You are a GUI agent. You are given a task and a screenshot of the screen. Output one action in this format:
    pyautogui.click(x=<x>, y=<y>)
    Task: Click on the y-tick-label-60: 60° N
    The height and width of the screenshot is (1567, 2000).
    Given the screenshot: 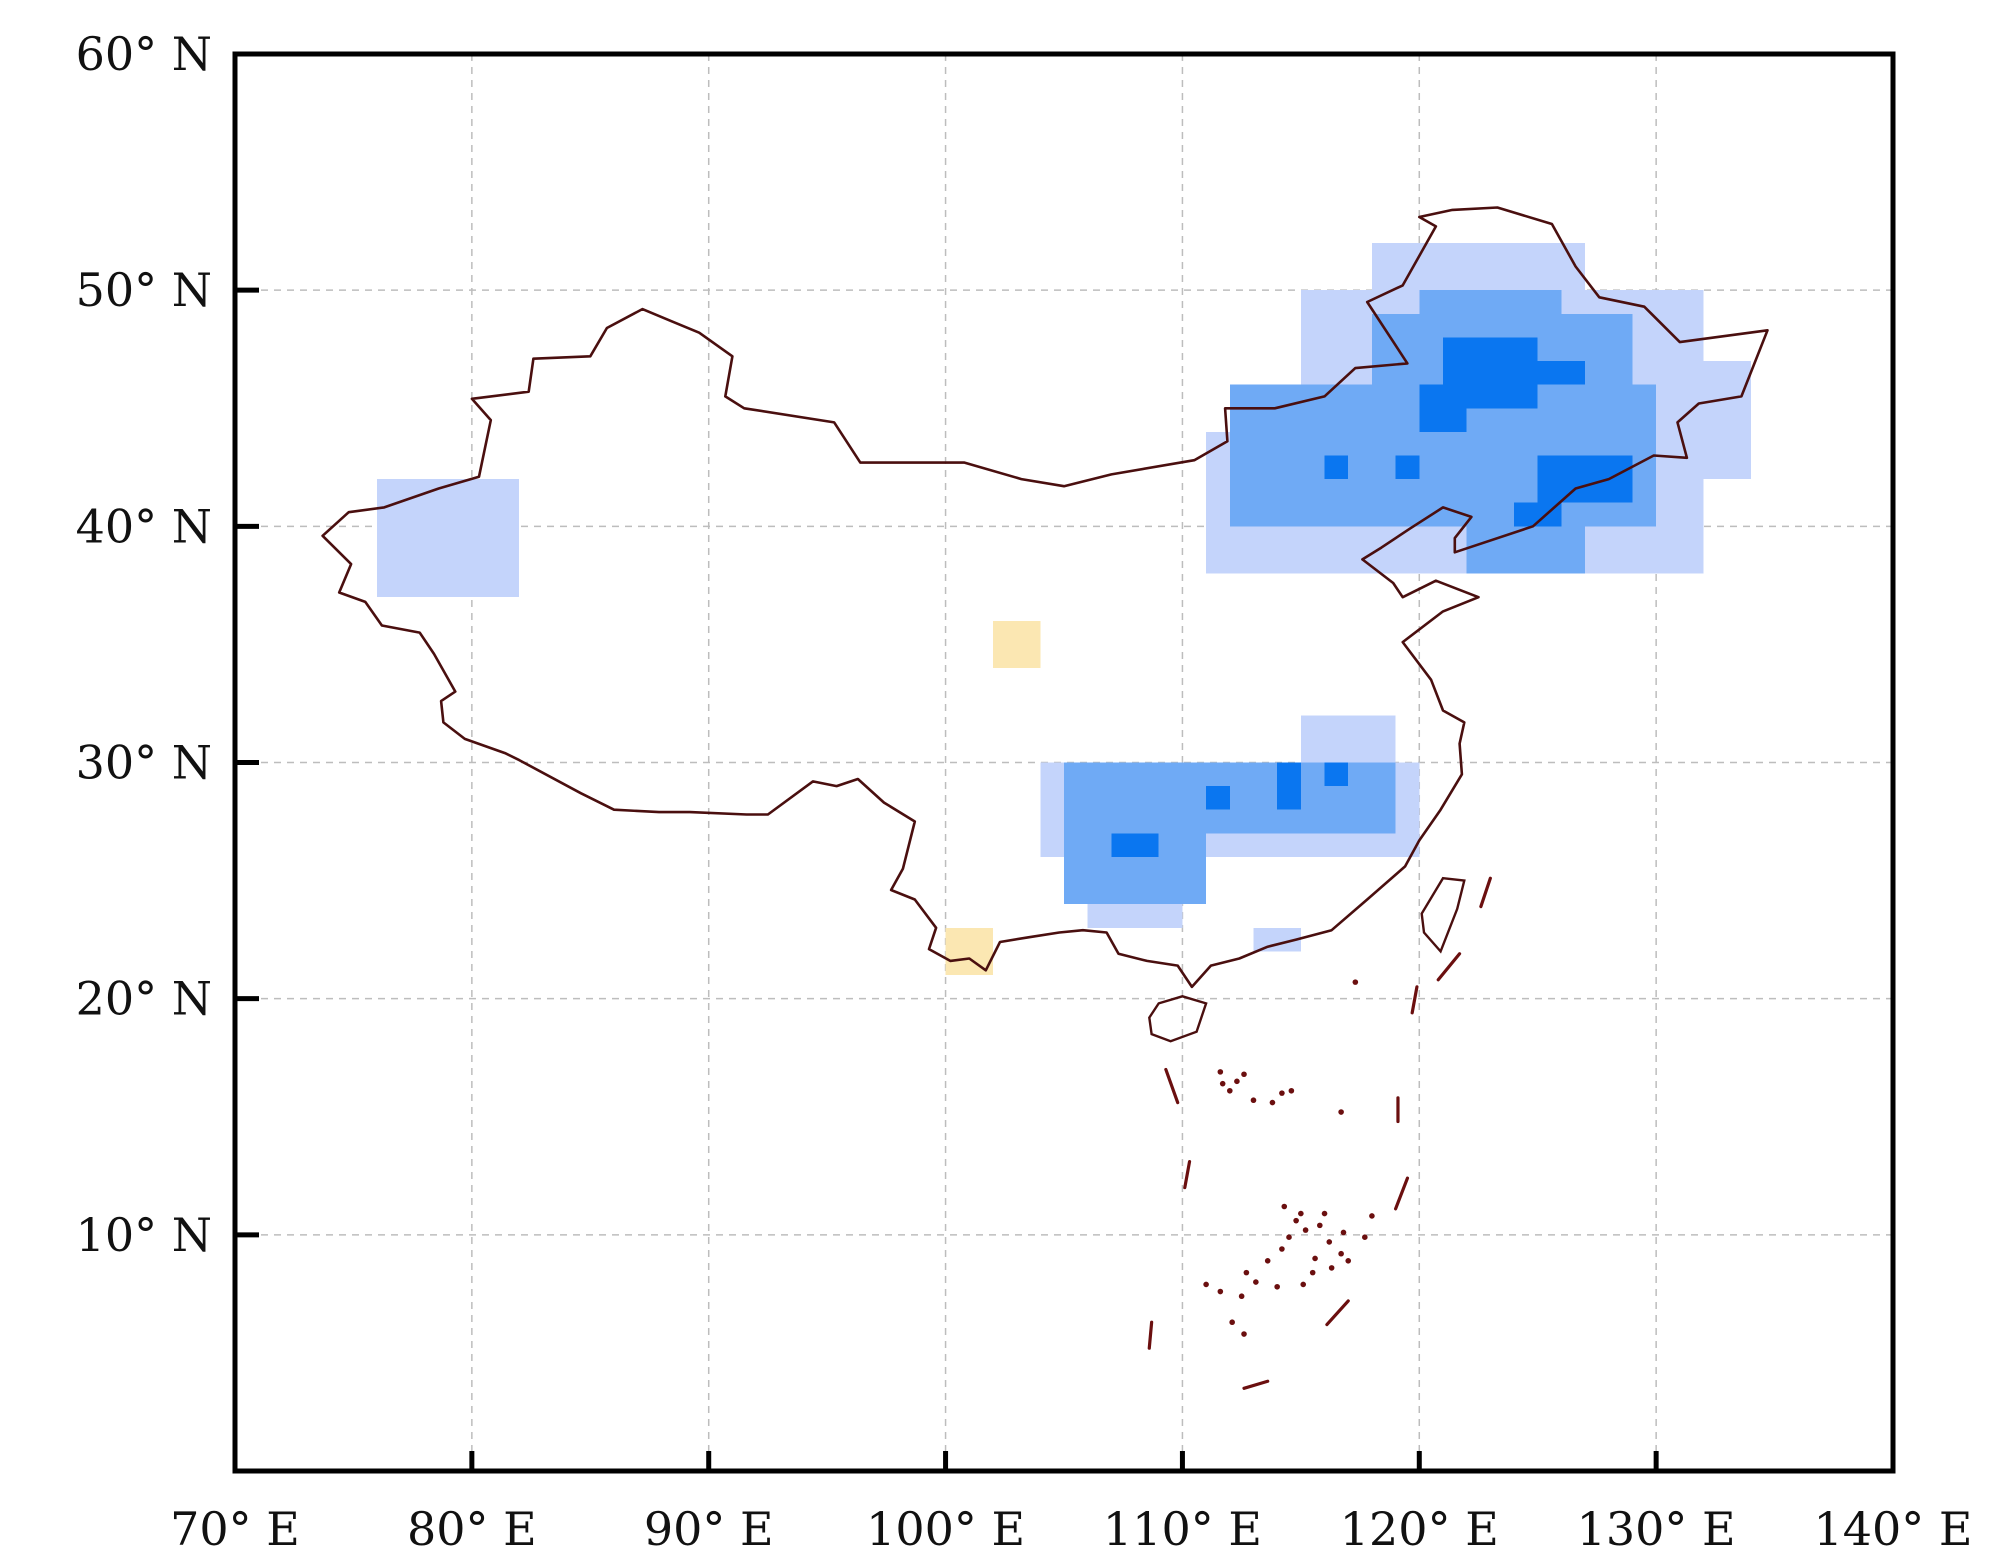 What is the action you would take?
    pyautogui.click(x=144, y=54)
    